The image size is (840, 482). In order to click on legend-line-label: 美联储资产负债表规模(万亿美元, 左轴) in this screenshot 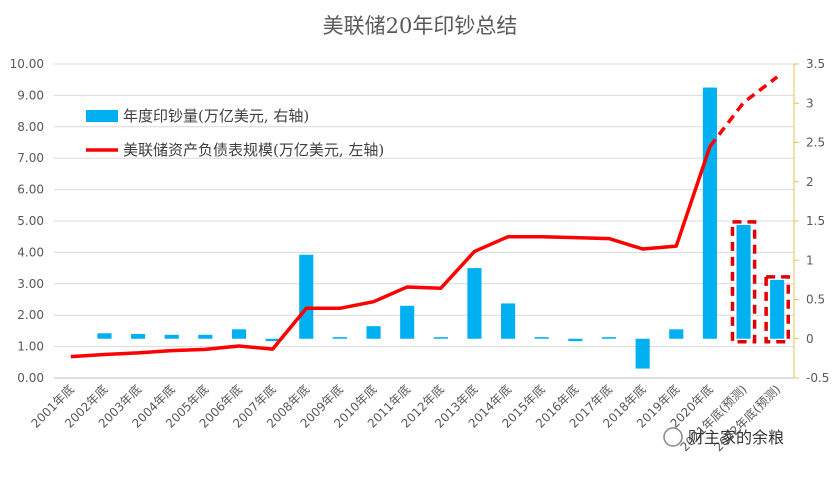, I will do `click(253, 150)`.